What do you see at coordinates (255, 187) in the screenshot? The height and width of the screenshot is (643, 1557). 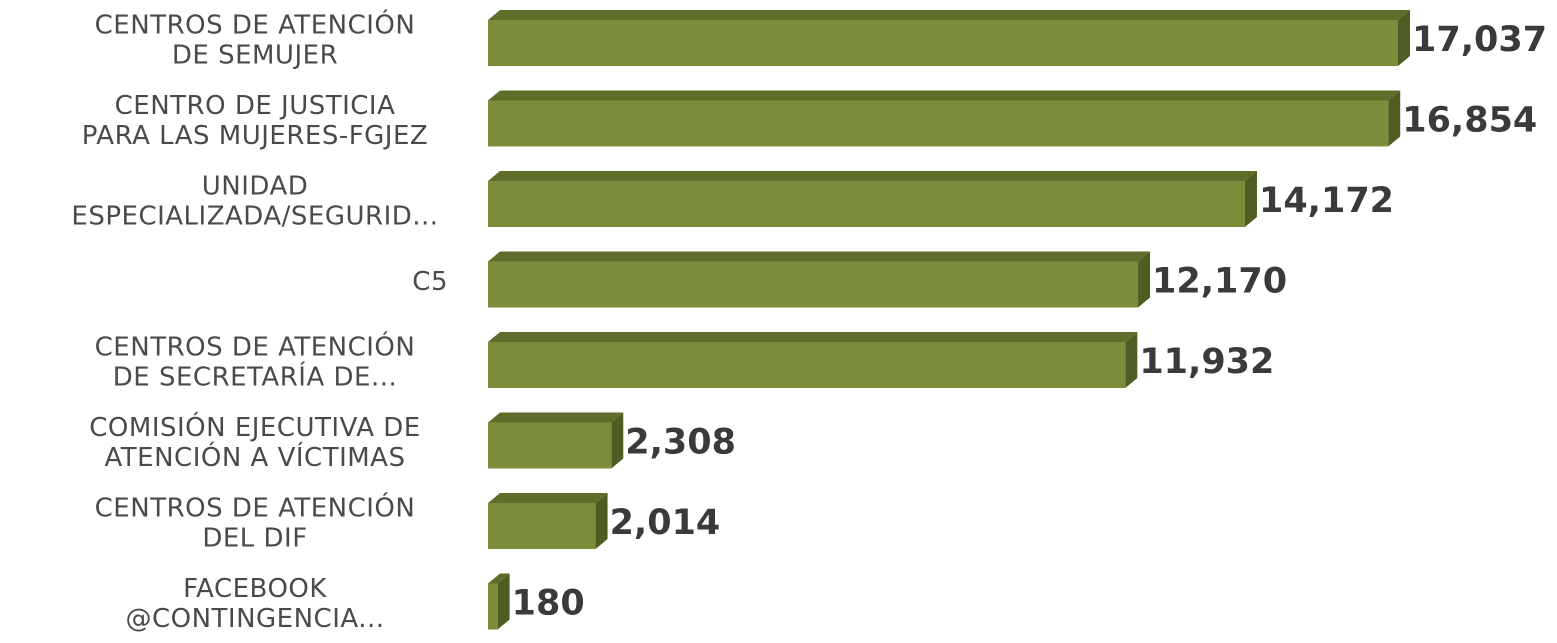 I see `category-label: UNIDAD` at bounding box center [255, 187].